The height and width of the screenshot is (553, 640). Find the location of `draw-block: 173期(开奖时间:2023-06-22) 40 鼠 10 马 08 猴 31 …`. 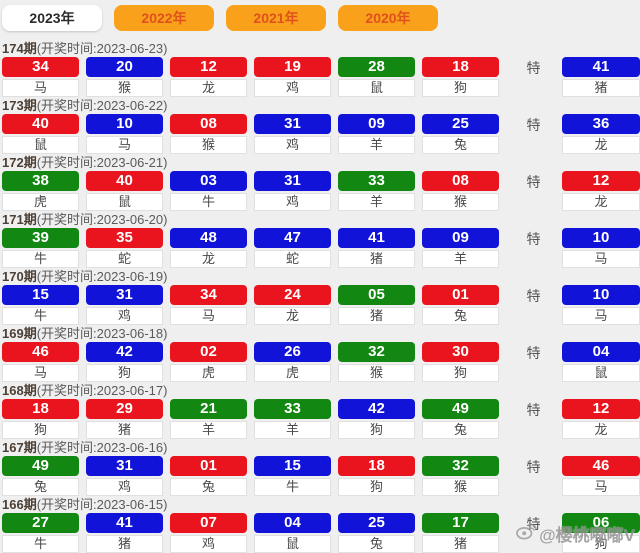

draw-block: 173期(开奖时间:2023-06-22) 40 鼠 10 马 08 猴 31 … is located at coordinates (321, 125).